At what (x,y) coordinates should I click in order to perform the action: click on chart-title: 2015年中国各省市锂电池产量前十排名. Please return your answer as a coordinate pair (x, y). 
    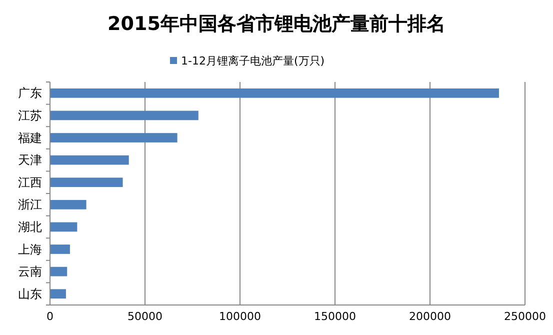
    Looking at the image, I should click on (277, 24).